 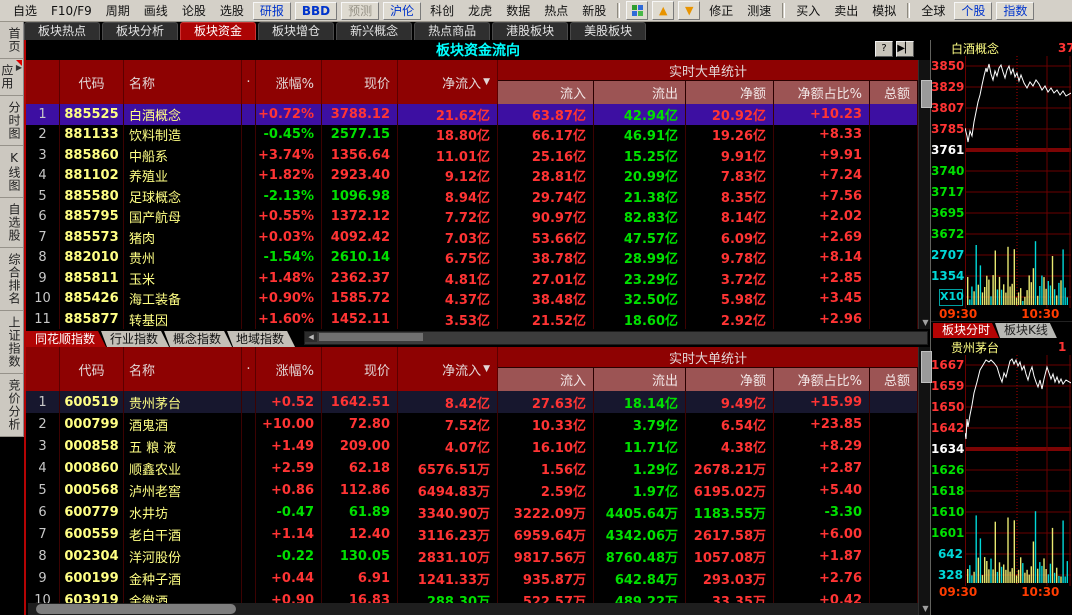 What do you see at coordinates (1018, 470) in the screenshot?
I see `bottom-intraday-chart` at bounding box center [1018, 470].